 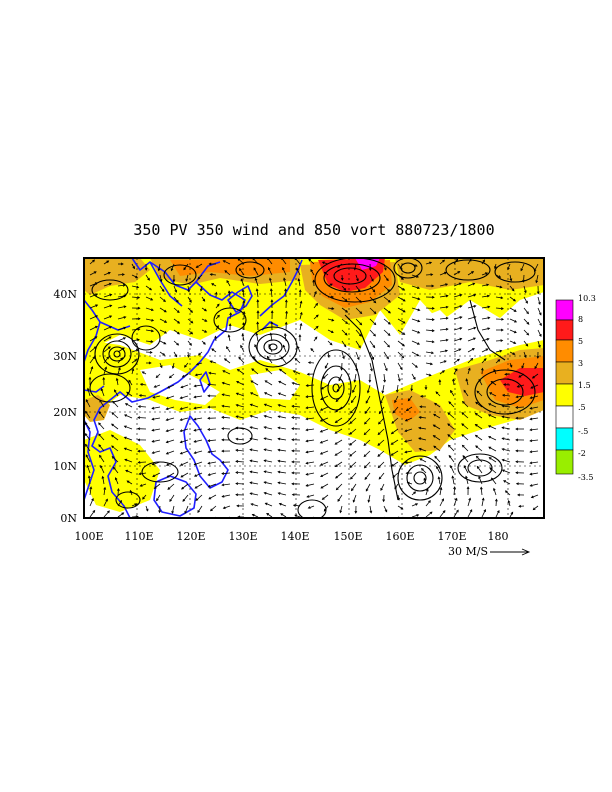 What do you see at coordinates (406, 410) in the screenshot?
I see `pv-orange-patch-mid` at bounding box center [406, 410].